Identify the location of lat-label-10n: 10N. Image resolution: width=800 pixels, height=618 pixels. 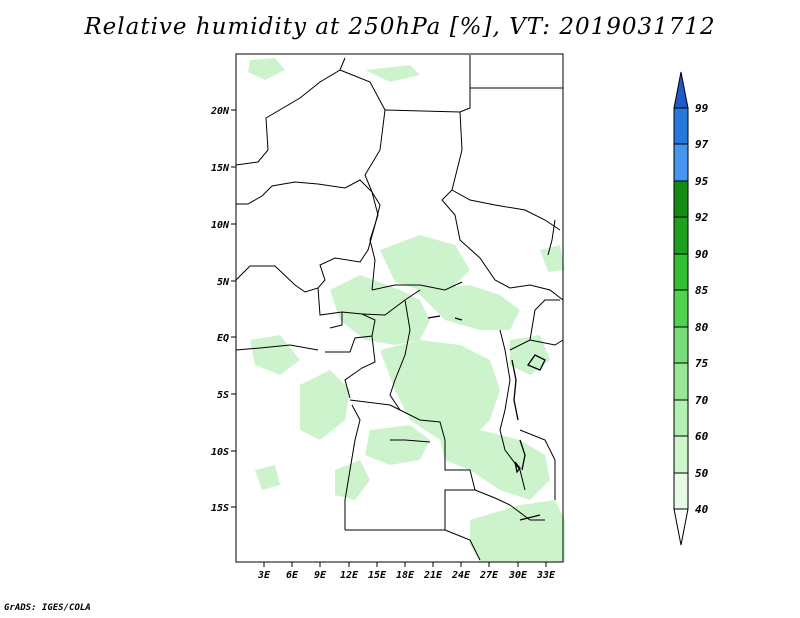
(220, 225).